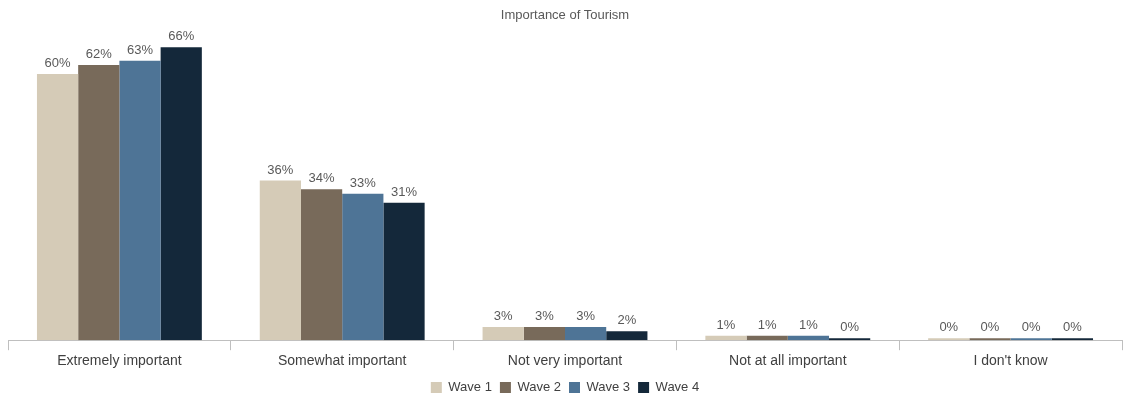 The width and height of the screenshot is (1146, 408). What do you see at coordinates (322, 178) in the screenshot?
I see `data-label: 34%` at bounding box center [322, 178].